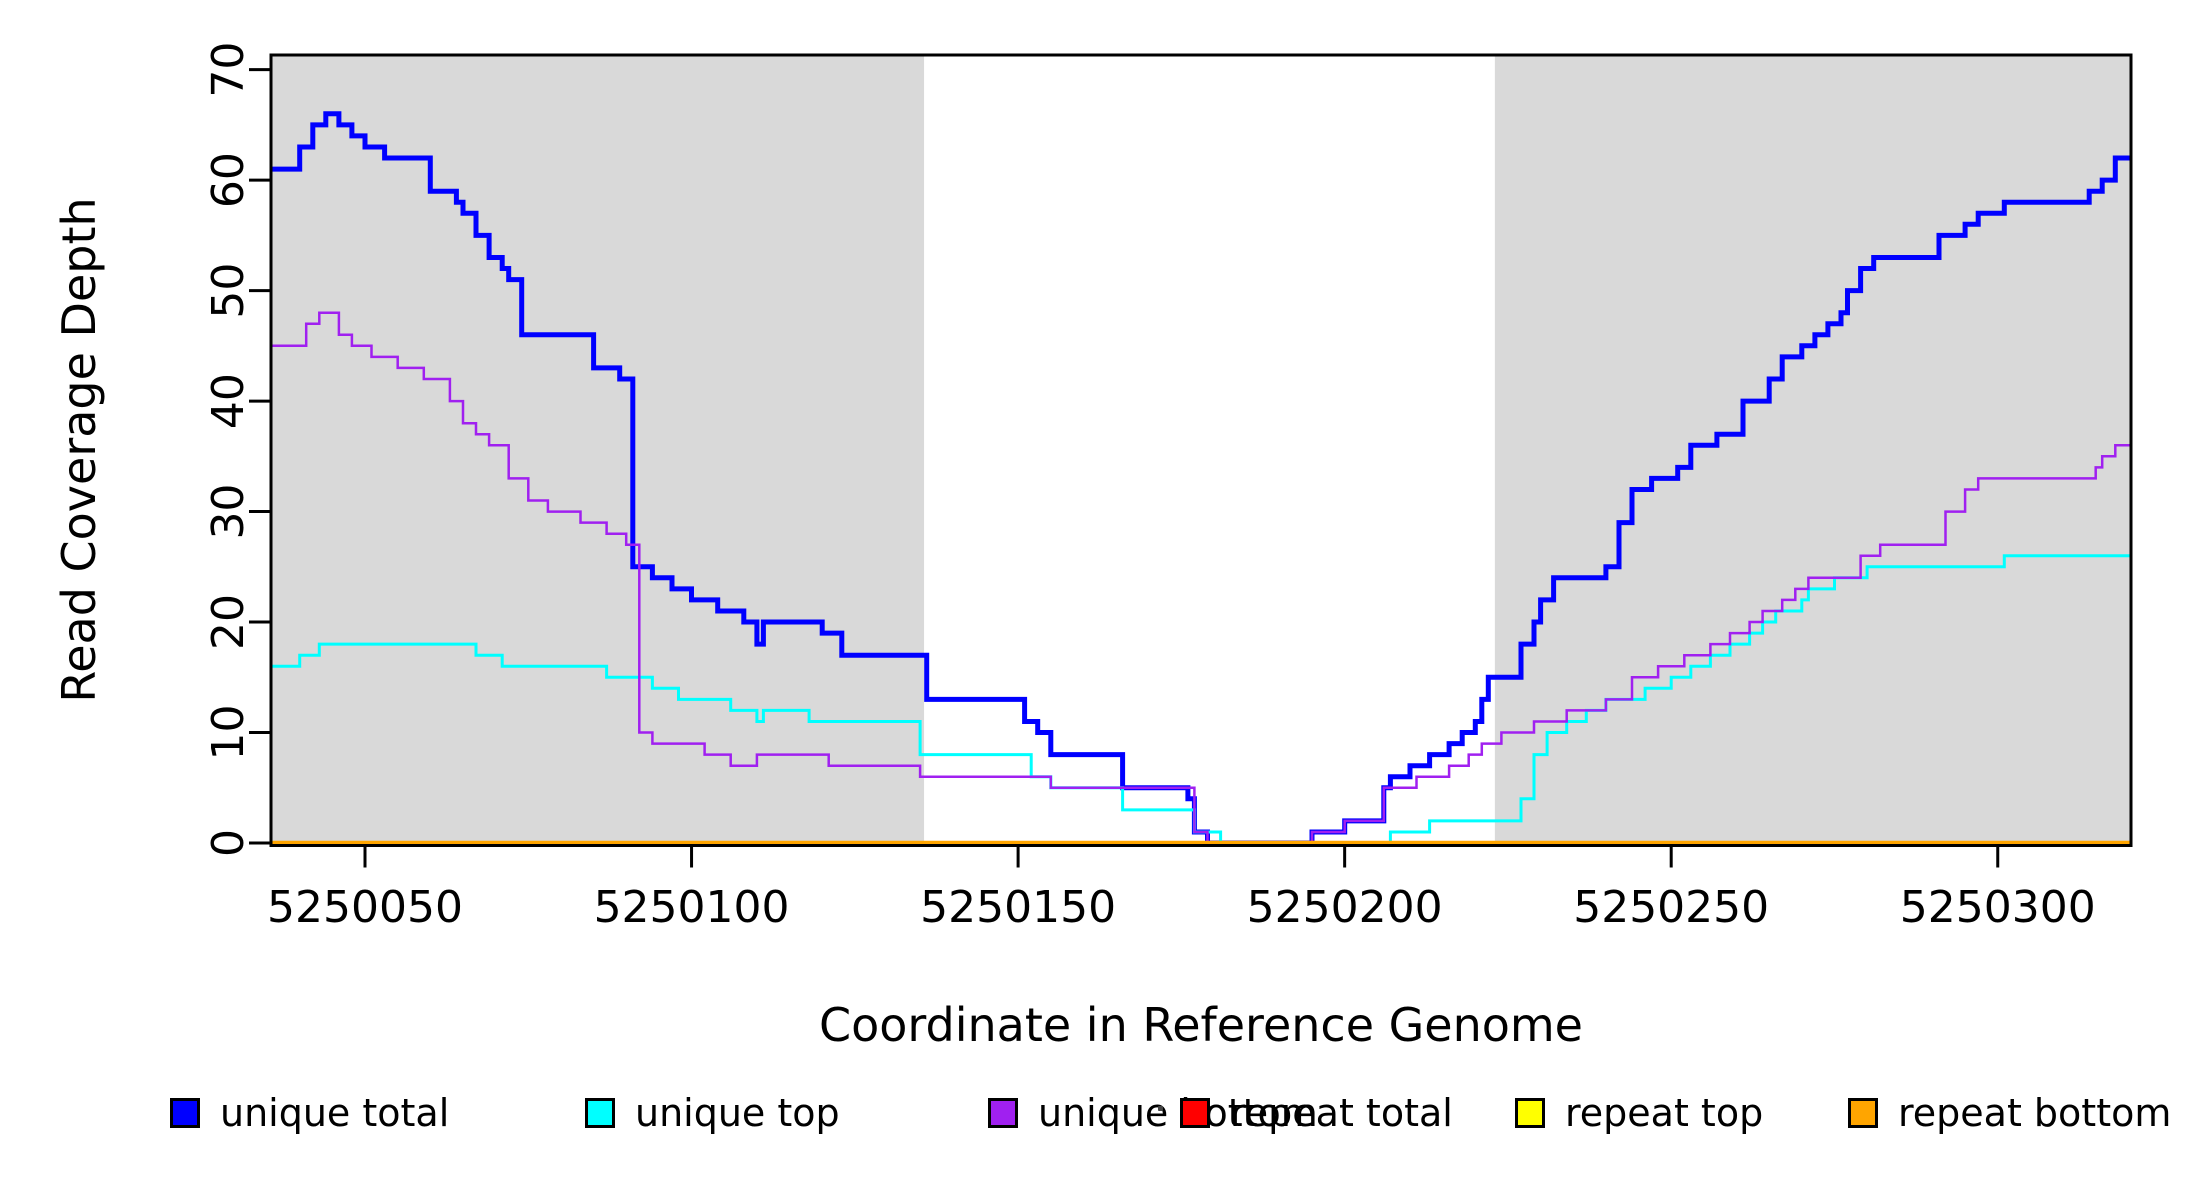 Image resolution: width=2200 pixels, height=1200 pixels. I want to click on y-tick-label: 10, so click(228, 733).